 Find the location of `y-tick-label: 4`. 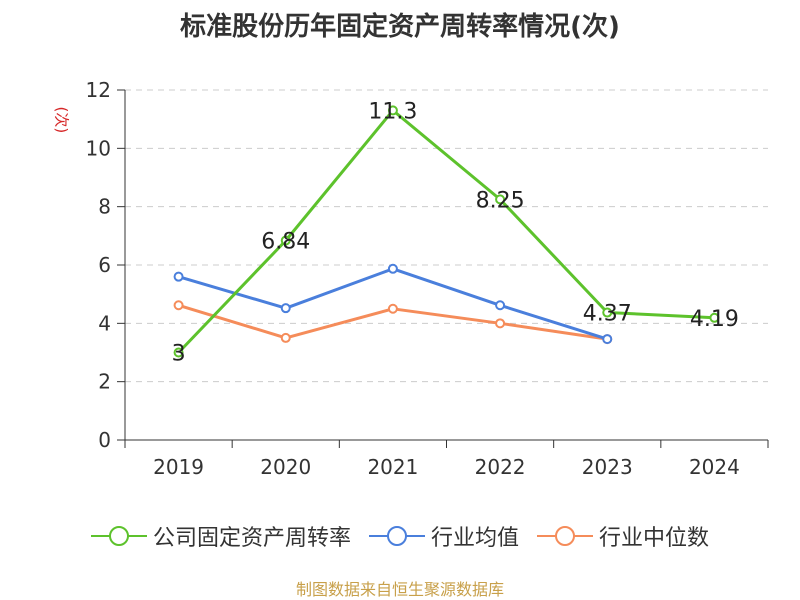

y-tick-label: 4 is located at coordinates (104, 323).